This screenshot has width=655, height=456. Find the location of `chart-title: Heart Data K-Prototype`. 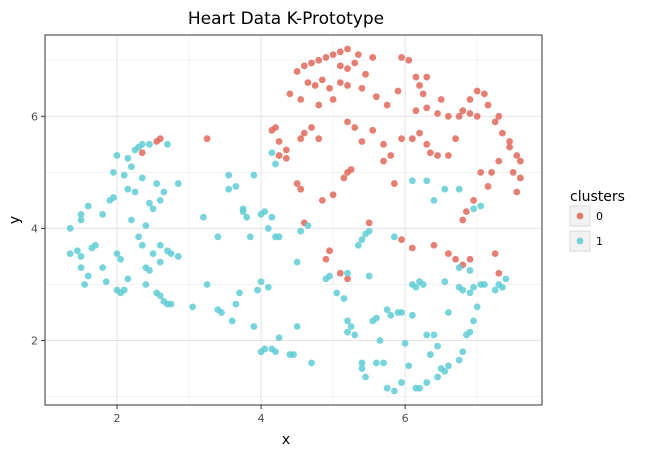

chart-title: Heart Data K-Prototype is located at coordinates (286, 19).